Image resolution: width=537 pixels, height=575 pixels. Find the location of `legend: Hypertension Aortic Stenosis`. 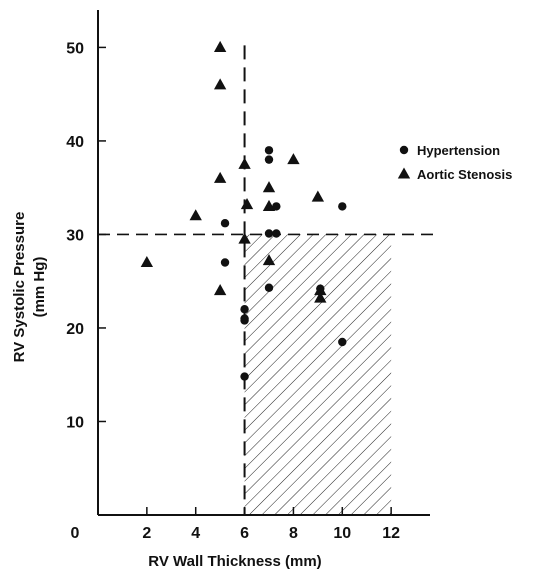

legend: Hypertension Aortic Stenosis is located at coordinates (454, 162).